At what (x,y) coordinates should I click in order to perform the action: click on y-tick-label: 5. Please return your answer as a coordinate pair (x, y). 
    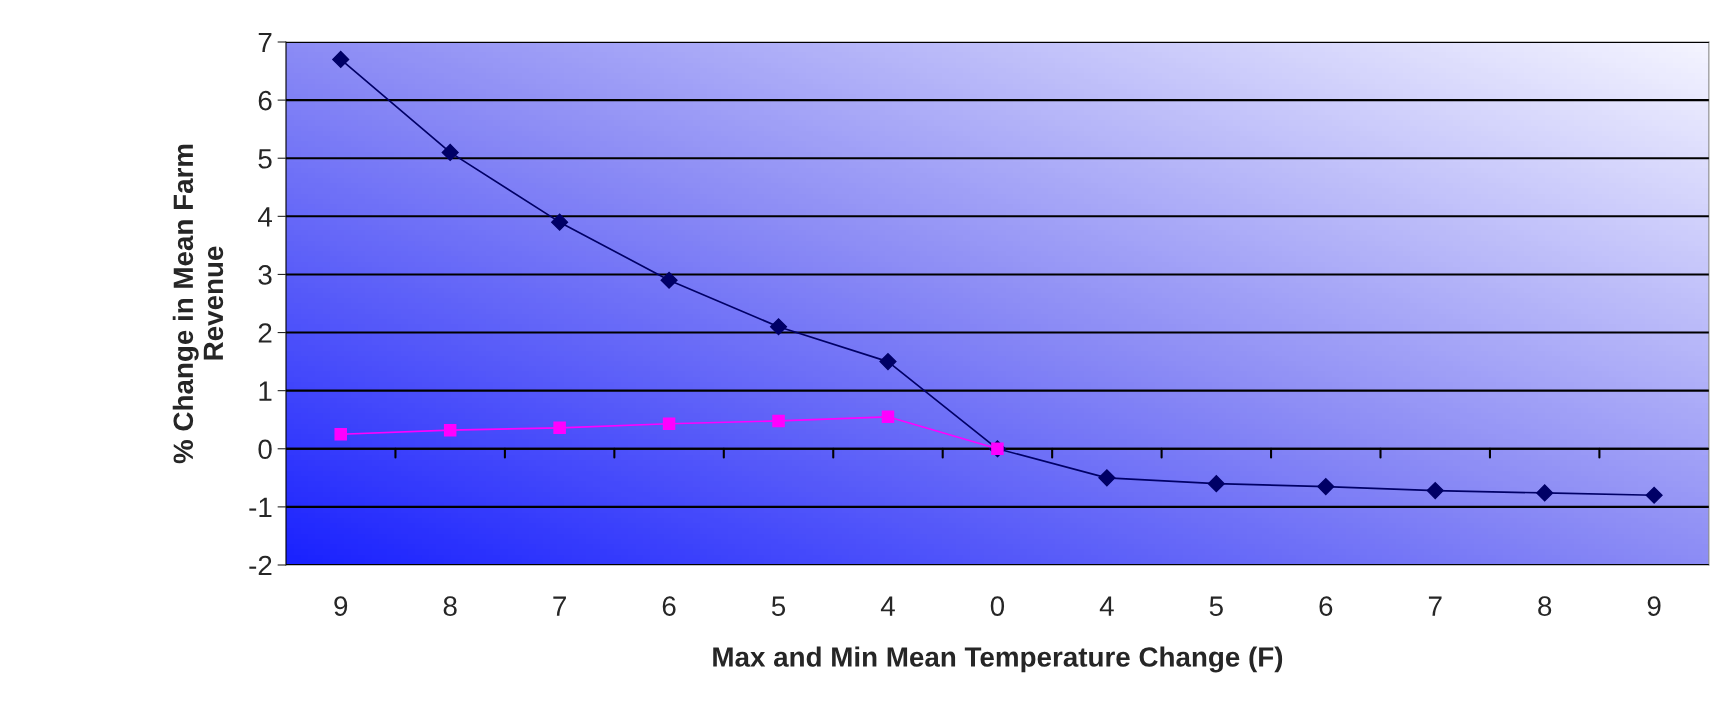
    Looking at the image, I should click on (265, 159).